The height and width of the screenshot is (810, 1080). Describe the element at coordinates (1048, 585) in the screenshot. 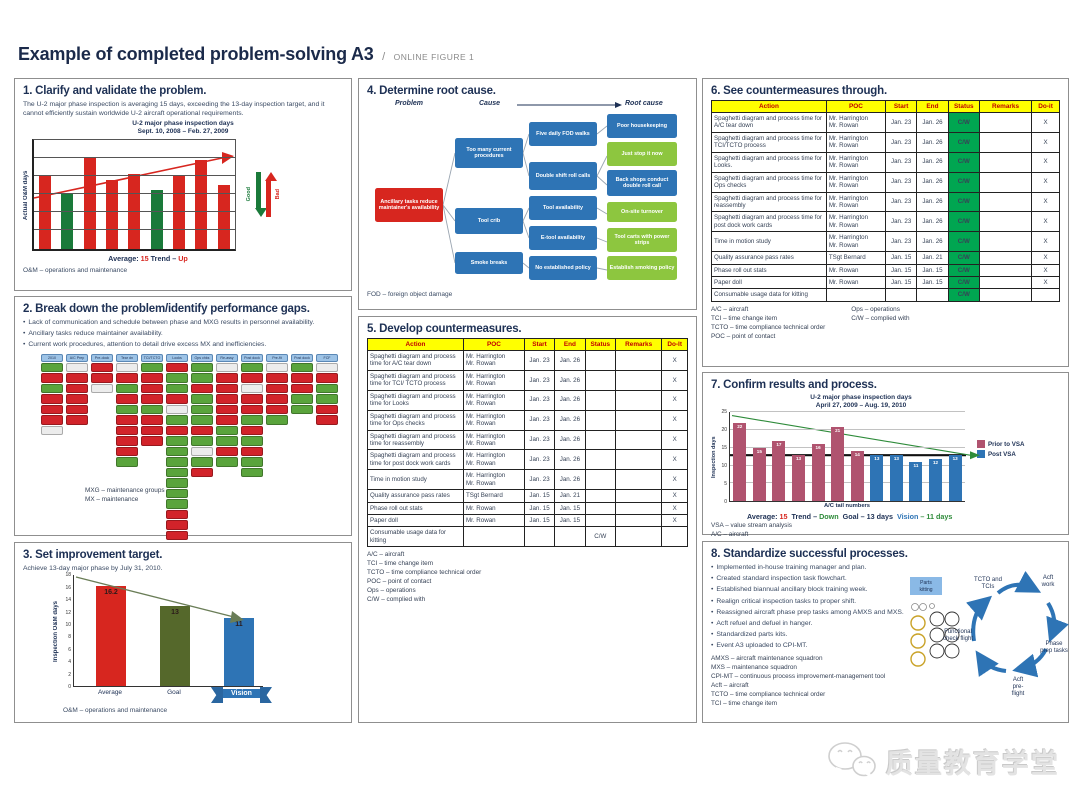

I see `svg-text: work` at that location.